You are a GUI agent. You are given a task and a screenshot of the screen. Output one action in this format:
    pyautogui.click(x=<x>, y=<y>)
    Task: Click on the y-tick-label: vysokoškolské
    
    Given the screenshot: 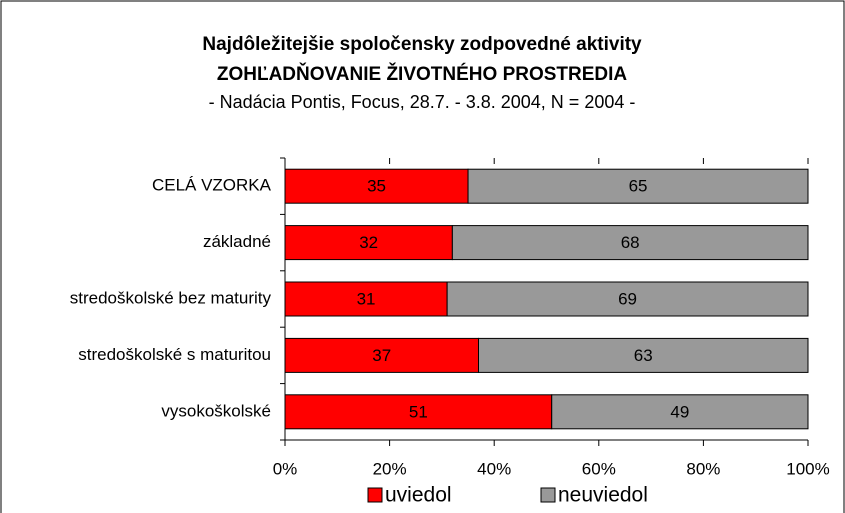 What is the action you would take?
    pyautogui.click(x=216, y=410)
    